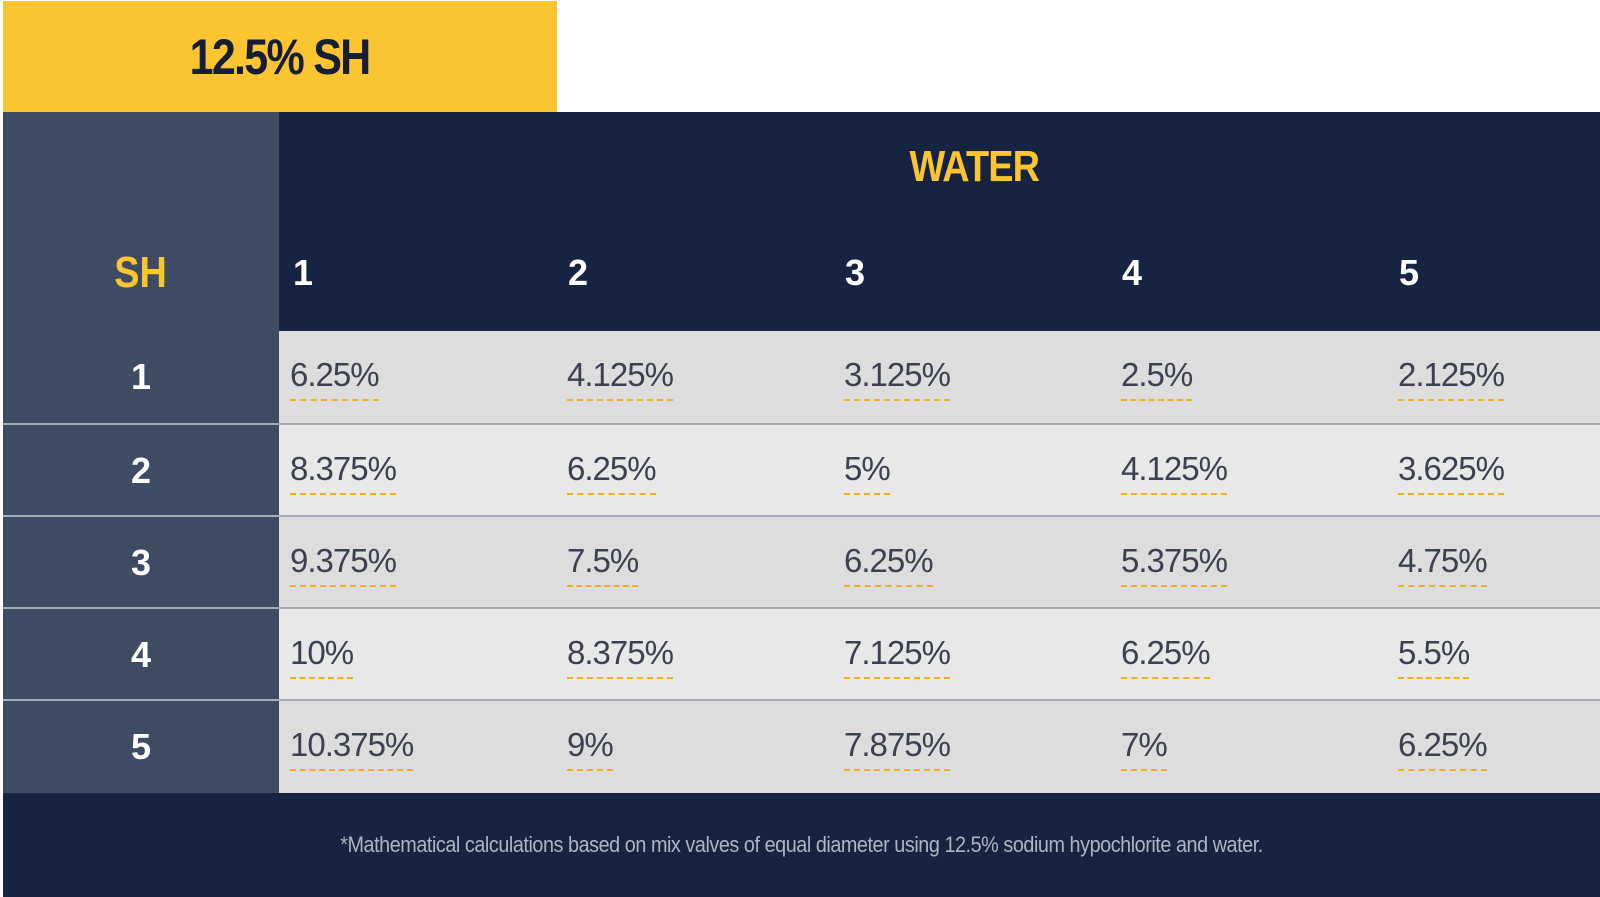  I want to click on row-header: 3, so click(141, 562).